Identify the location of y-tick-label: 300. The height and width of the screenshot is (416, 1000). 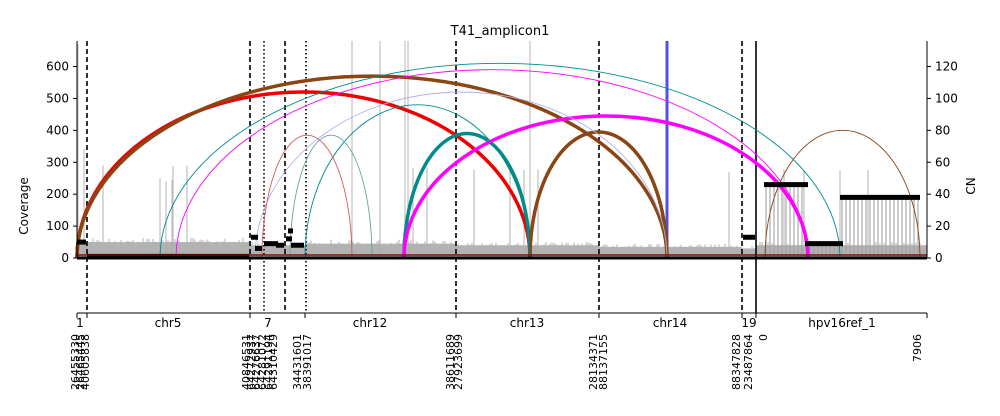
(57, 162).